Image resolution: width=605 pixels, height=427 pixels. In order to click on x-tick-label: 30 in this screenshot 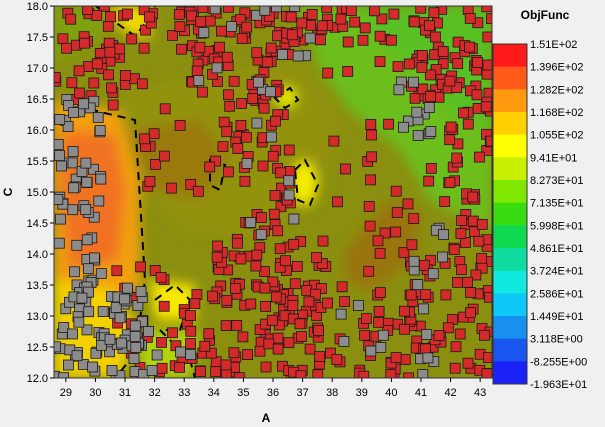, I will do `click(95, 393)`.